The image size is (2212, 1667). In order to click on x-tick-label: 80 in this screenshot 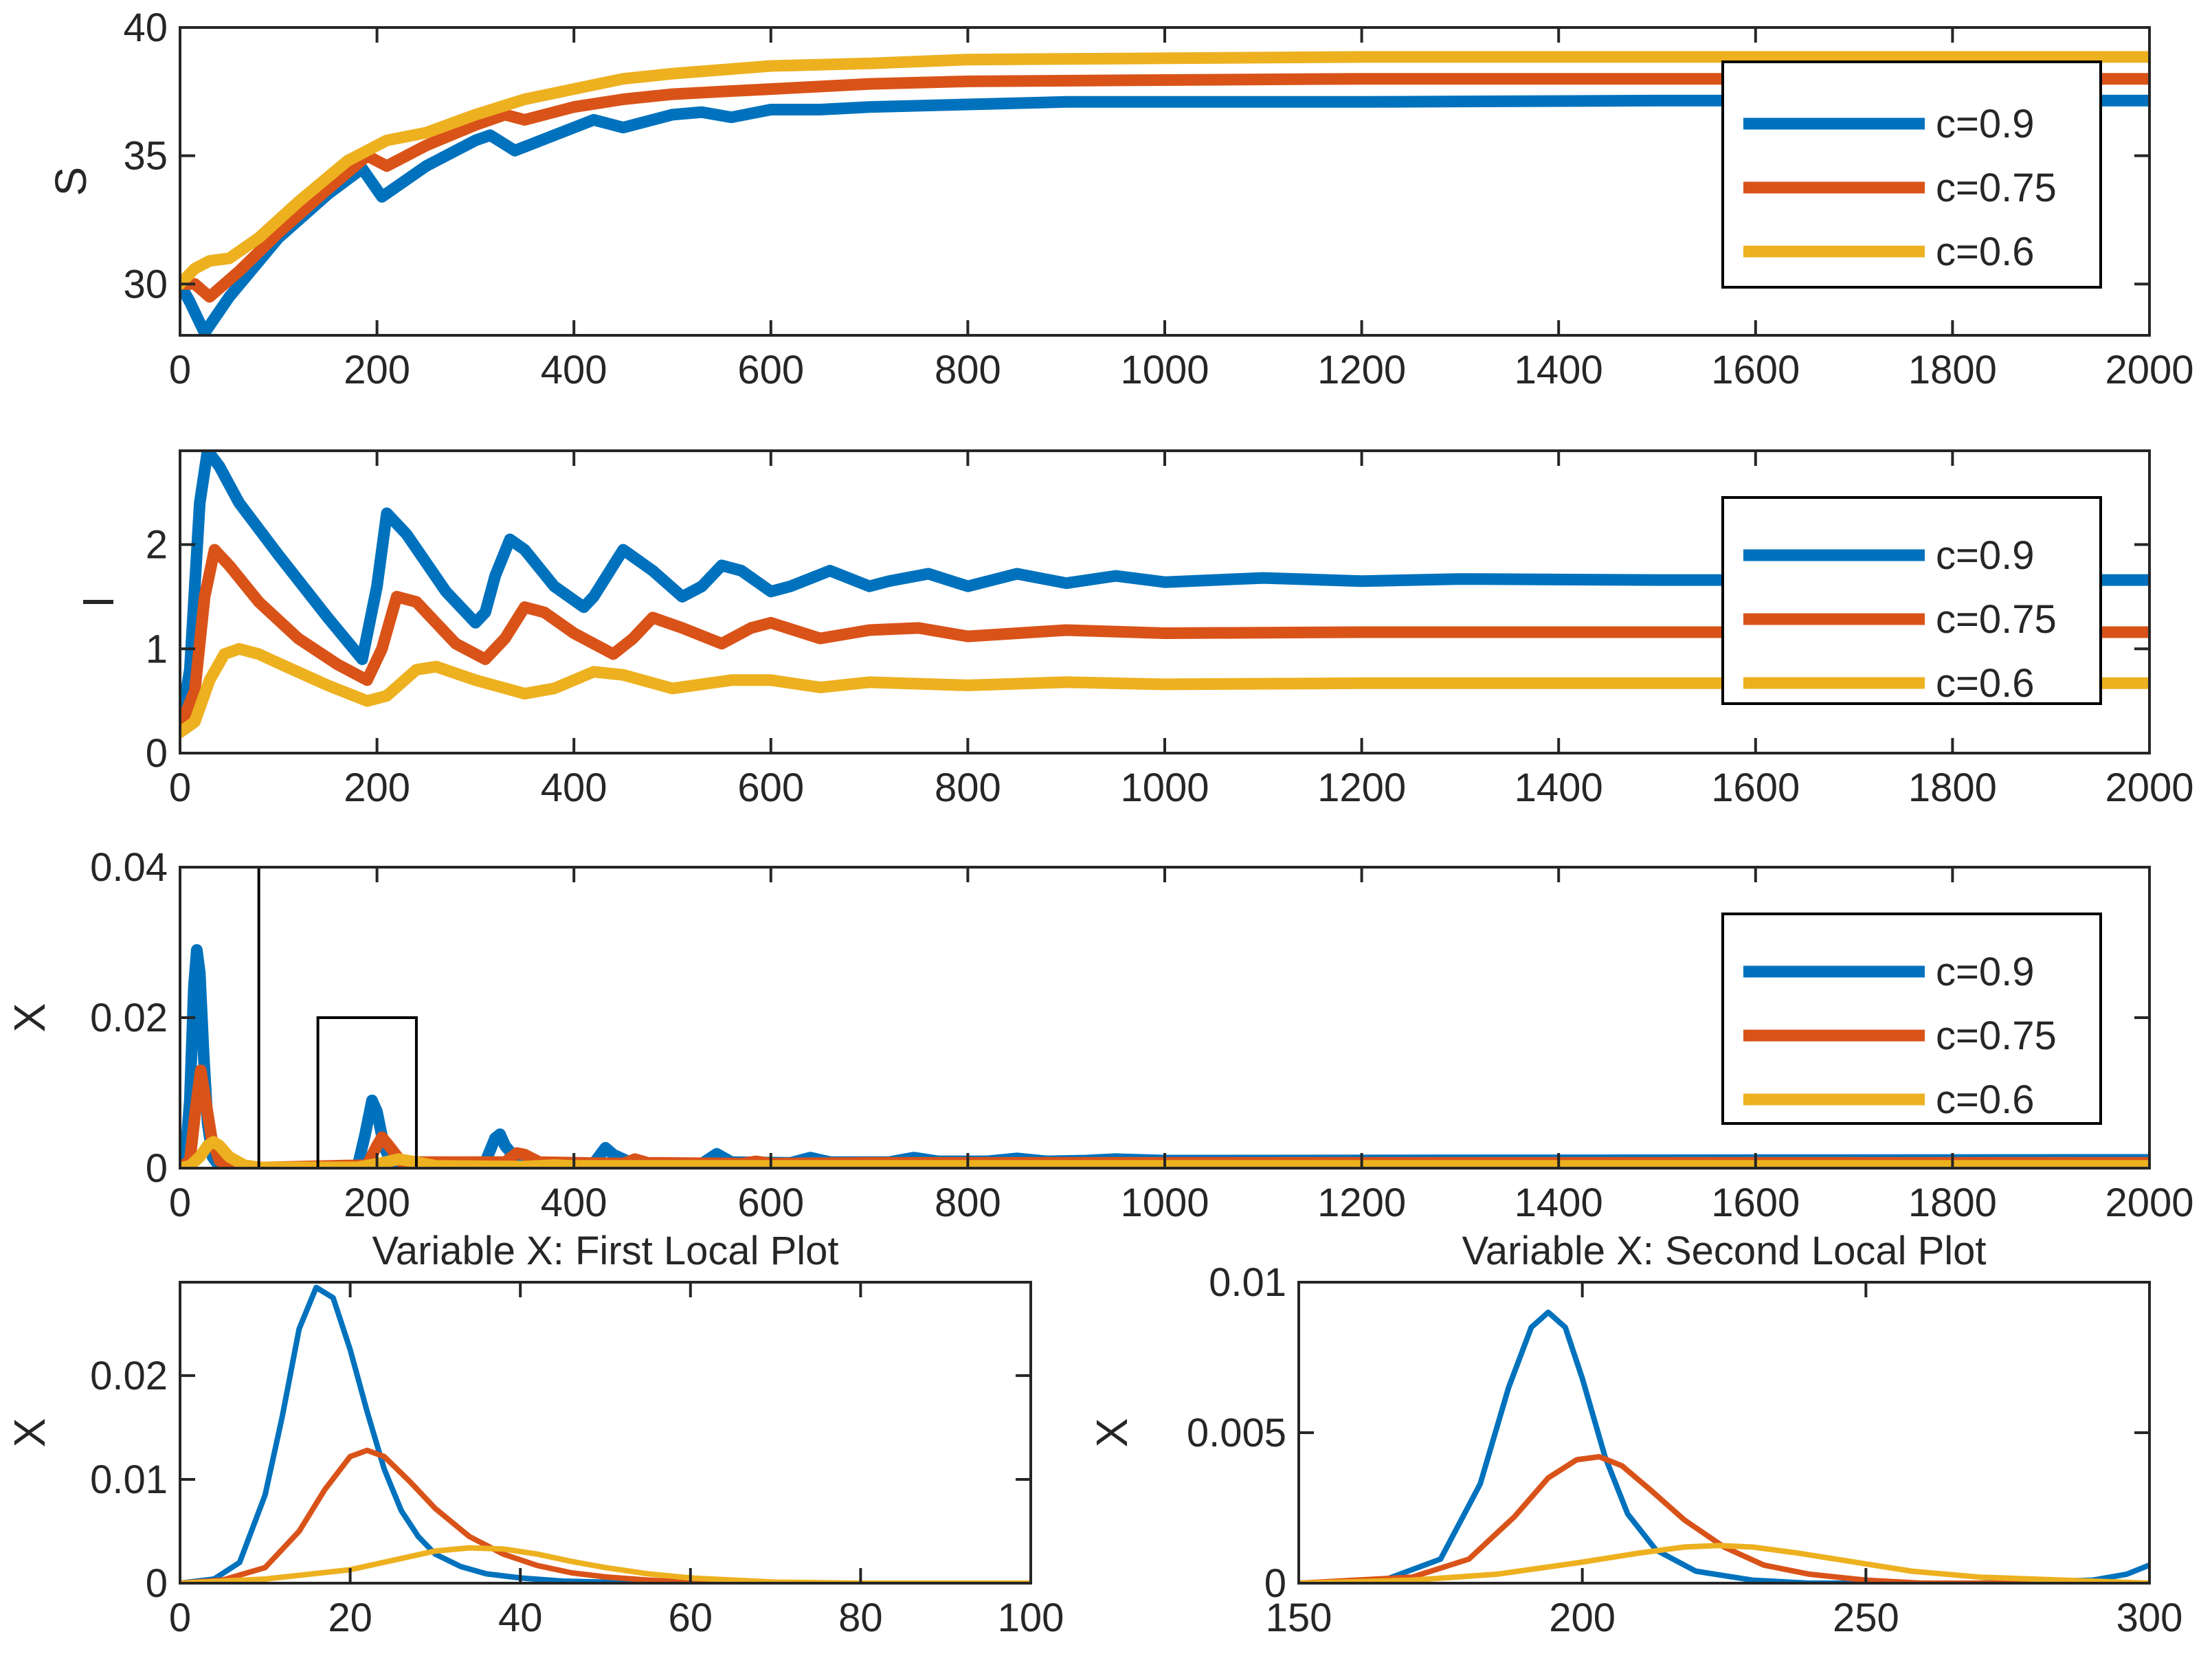, I will do `click(860, 1618)`.